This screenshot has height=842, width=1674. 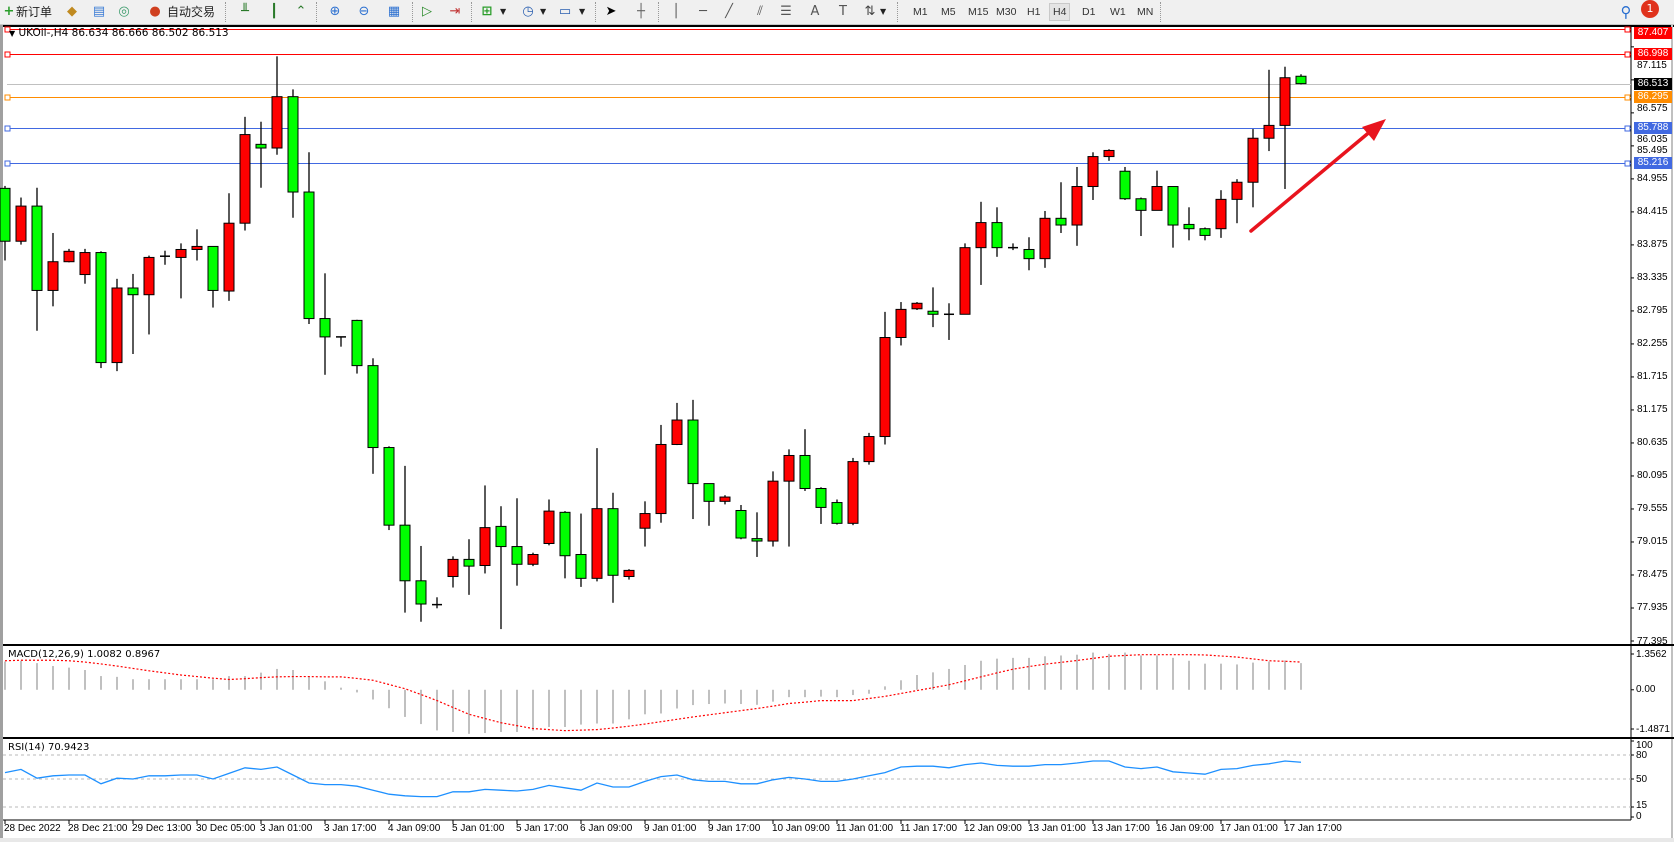 I want to click on timeframe-w1: W1, so click(x=1118, y=12).